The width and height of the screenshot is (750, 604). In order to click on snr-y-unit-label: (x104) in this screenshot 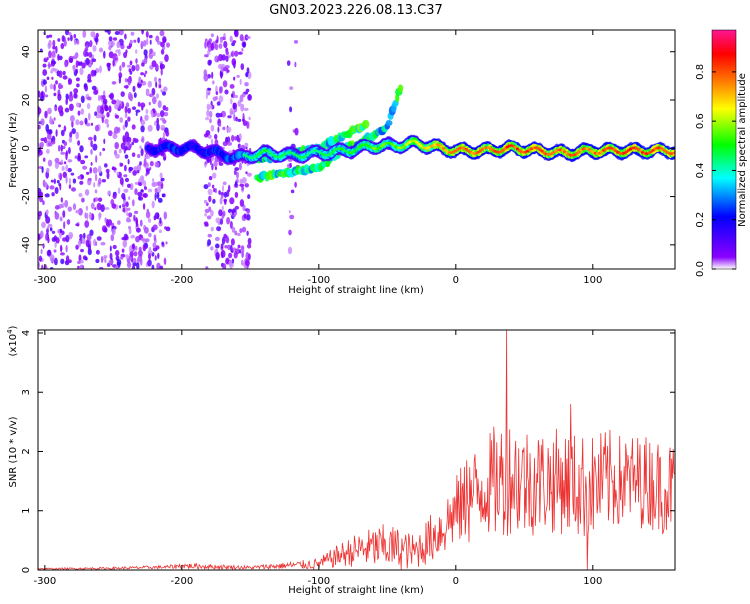, I will do `click(12, 340)`.